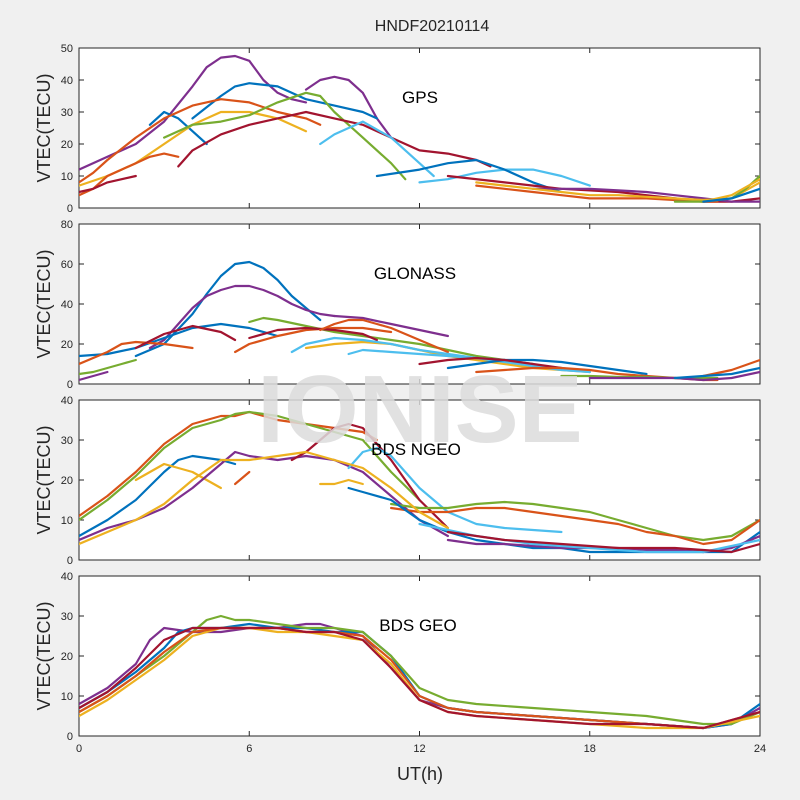  I want to click on x-tick-label: 24, so click(760, 749).